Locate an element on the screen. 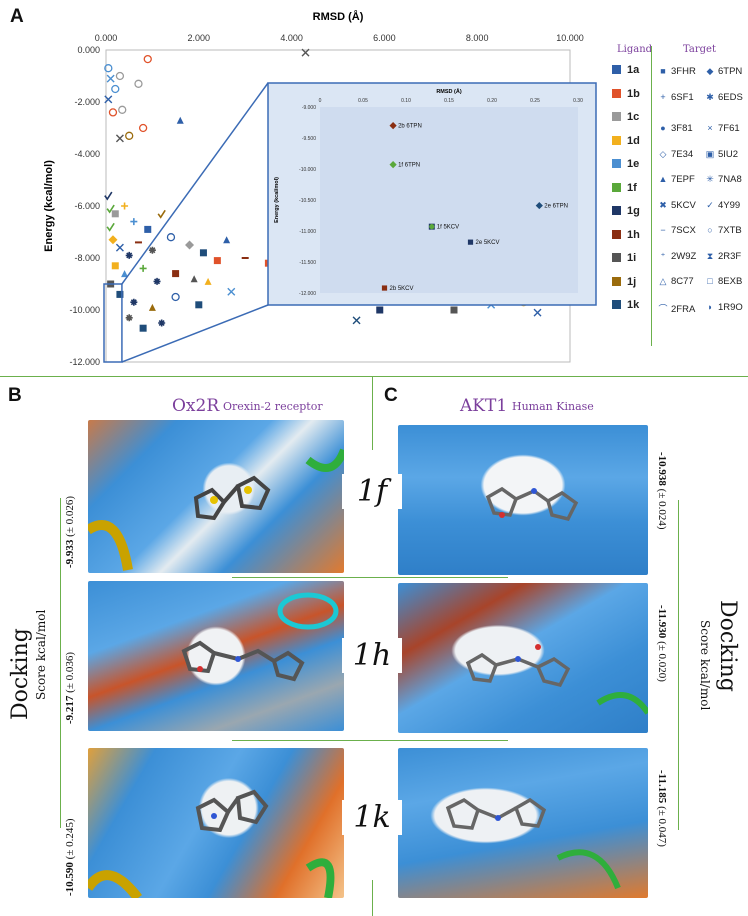 The height and width of the screenshot is (916, 748). akt1-1h-score: -11.930 (± 0.020) is located at coordinates (662, 643).